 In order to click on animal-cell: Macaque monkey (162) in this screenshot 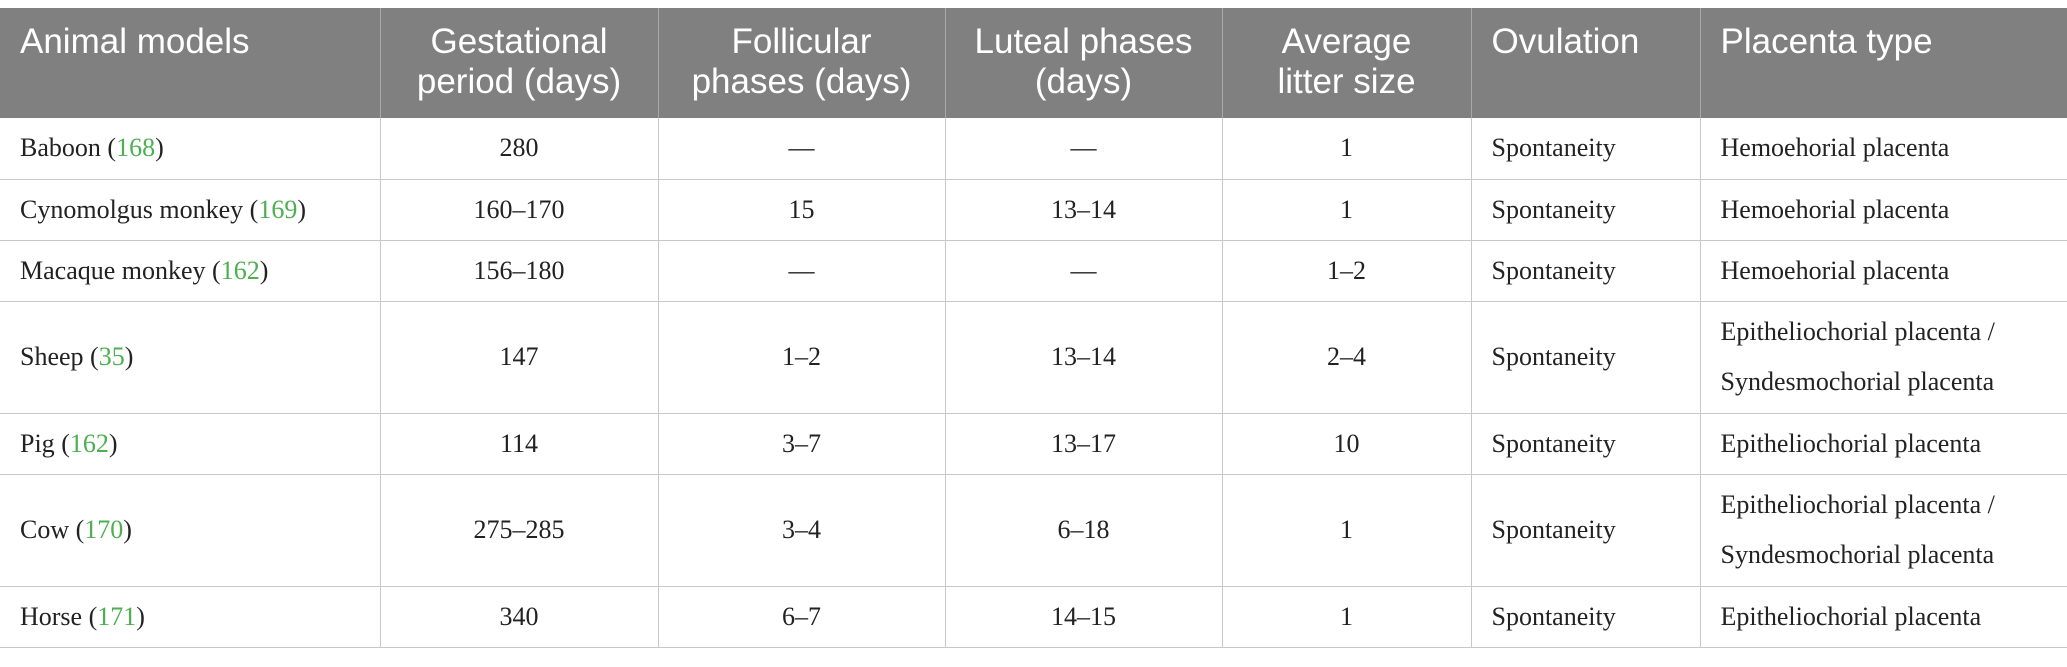, I will do `click(190, 271)`.